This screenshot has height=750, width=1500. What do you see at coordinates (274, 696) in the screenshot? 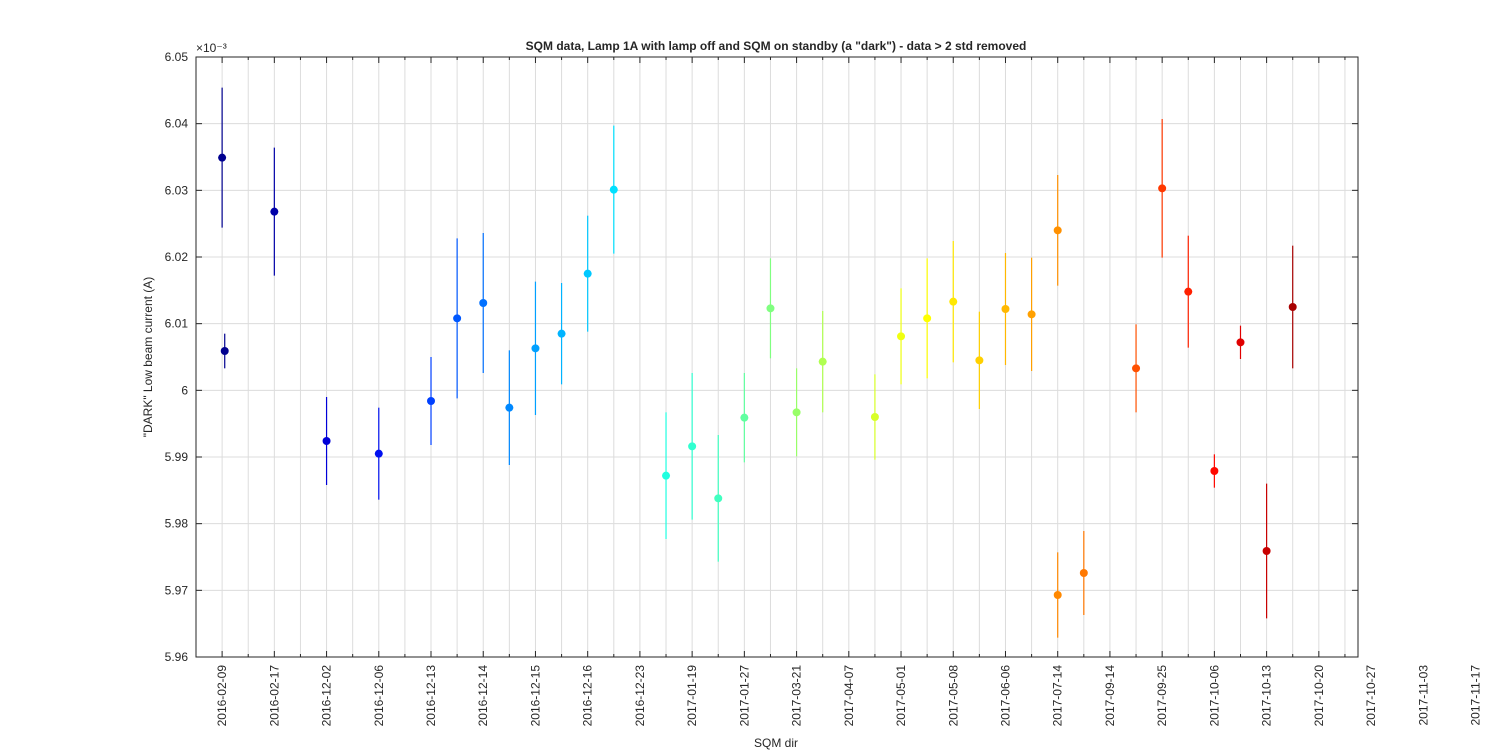
I see `x-tick-label: 2016-02-17` at bounding box center [274, 696].